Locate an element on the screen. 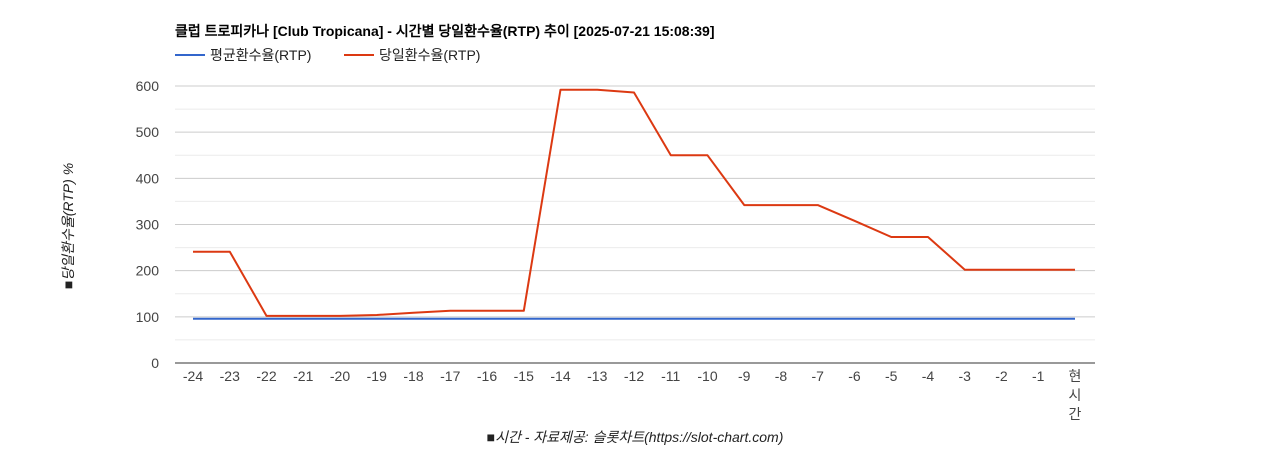 The height and width of the screenshot is (450, 1268). y-axis-title: ■당일환수율(RTP) % is located at coordinates (68, 226).